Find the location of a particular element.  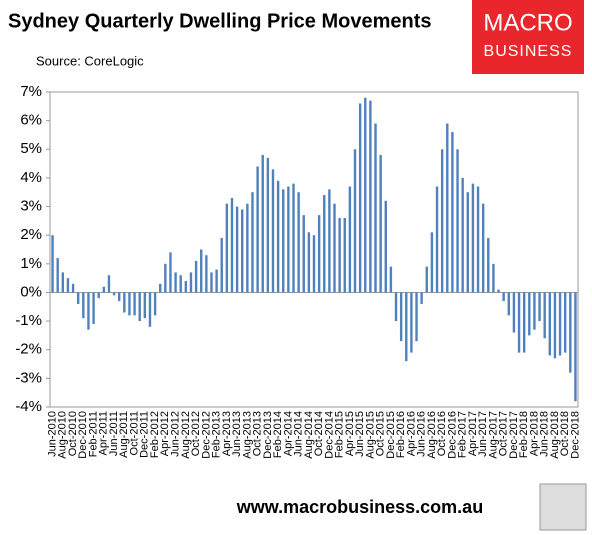

x-tick-label: Dec-2015 is located at coordinates (391, 435).